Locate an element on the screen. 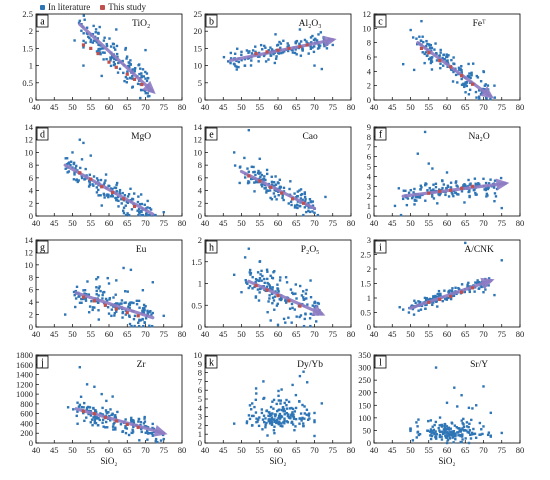 The image size is (550, 480). study-points is located at coordinates (107, 190).